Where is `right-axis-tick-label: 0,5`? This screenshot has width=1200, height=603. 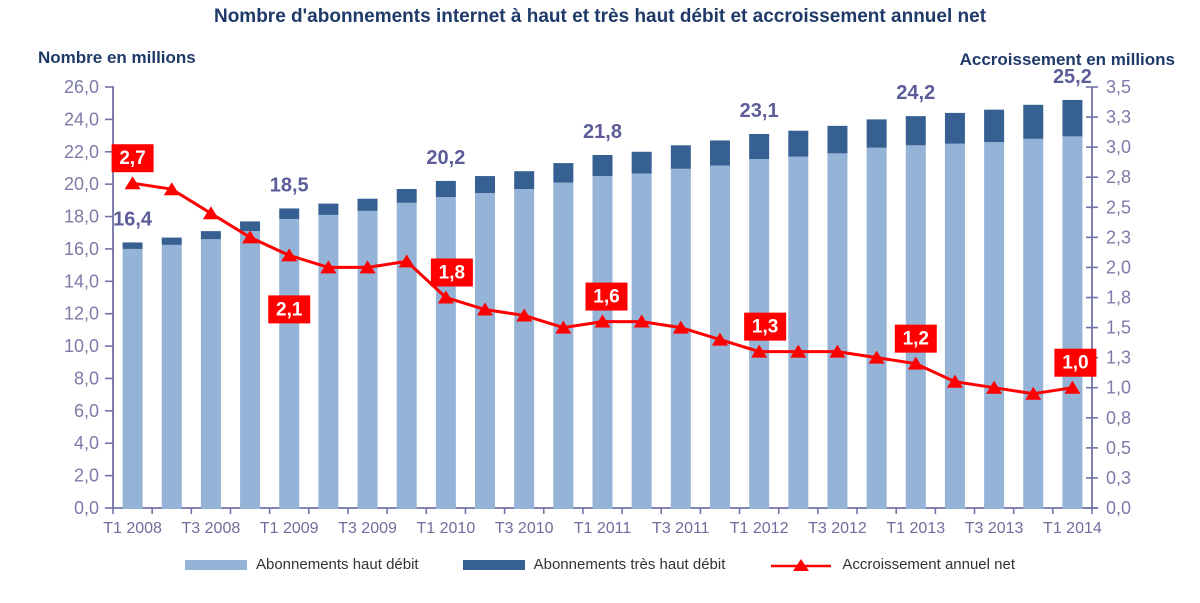
right-axis-tick-label: 0,5 is located at coordinates (1118, 448).